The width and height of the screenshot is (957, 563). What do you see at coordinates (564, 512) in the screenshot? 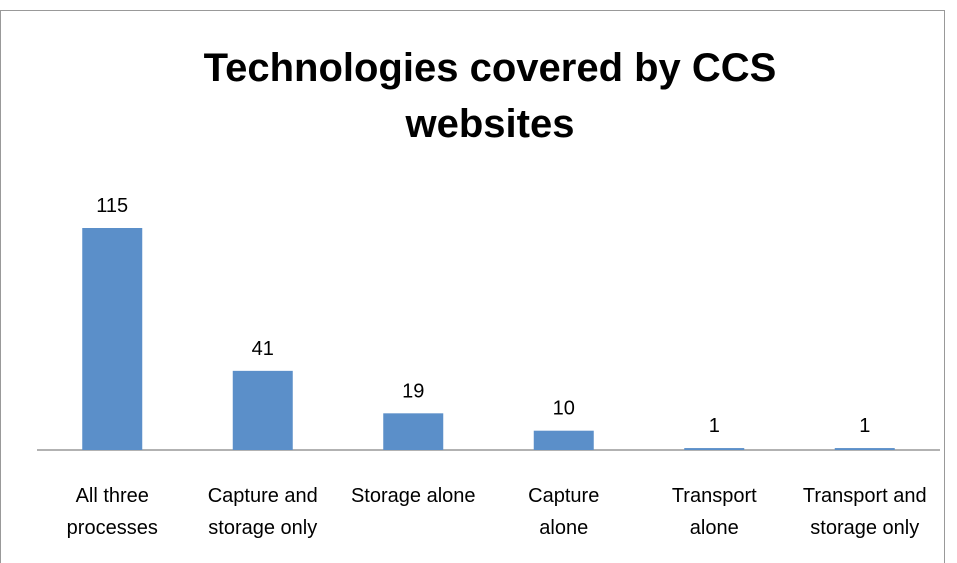
I see `x-tick-label: Capture alone` at bounding box center [564, 512].